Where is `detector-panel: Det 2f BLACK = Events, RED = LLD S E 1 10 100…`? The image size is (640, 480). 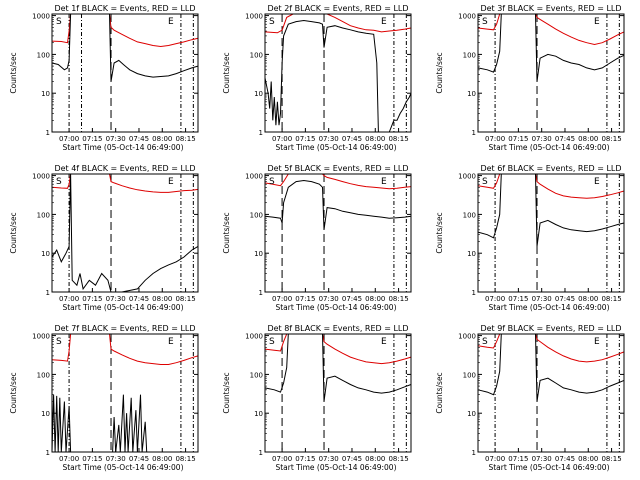 detector-panel: Det 2f BLACK = Events, RED = LLD S E 1 10 100… is located at coordinates (317, 78).